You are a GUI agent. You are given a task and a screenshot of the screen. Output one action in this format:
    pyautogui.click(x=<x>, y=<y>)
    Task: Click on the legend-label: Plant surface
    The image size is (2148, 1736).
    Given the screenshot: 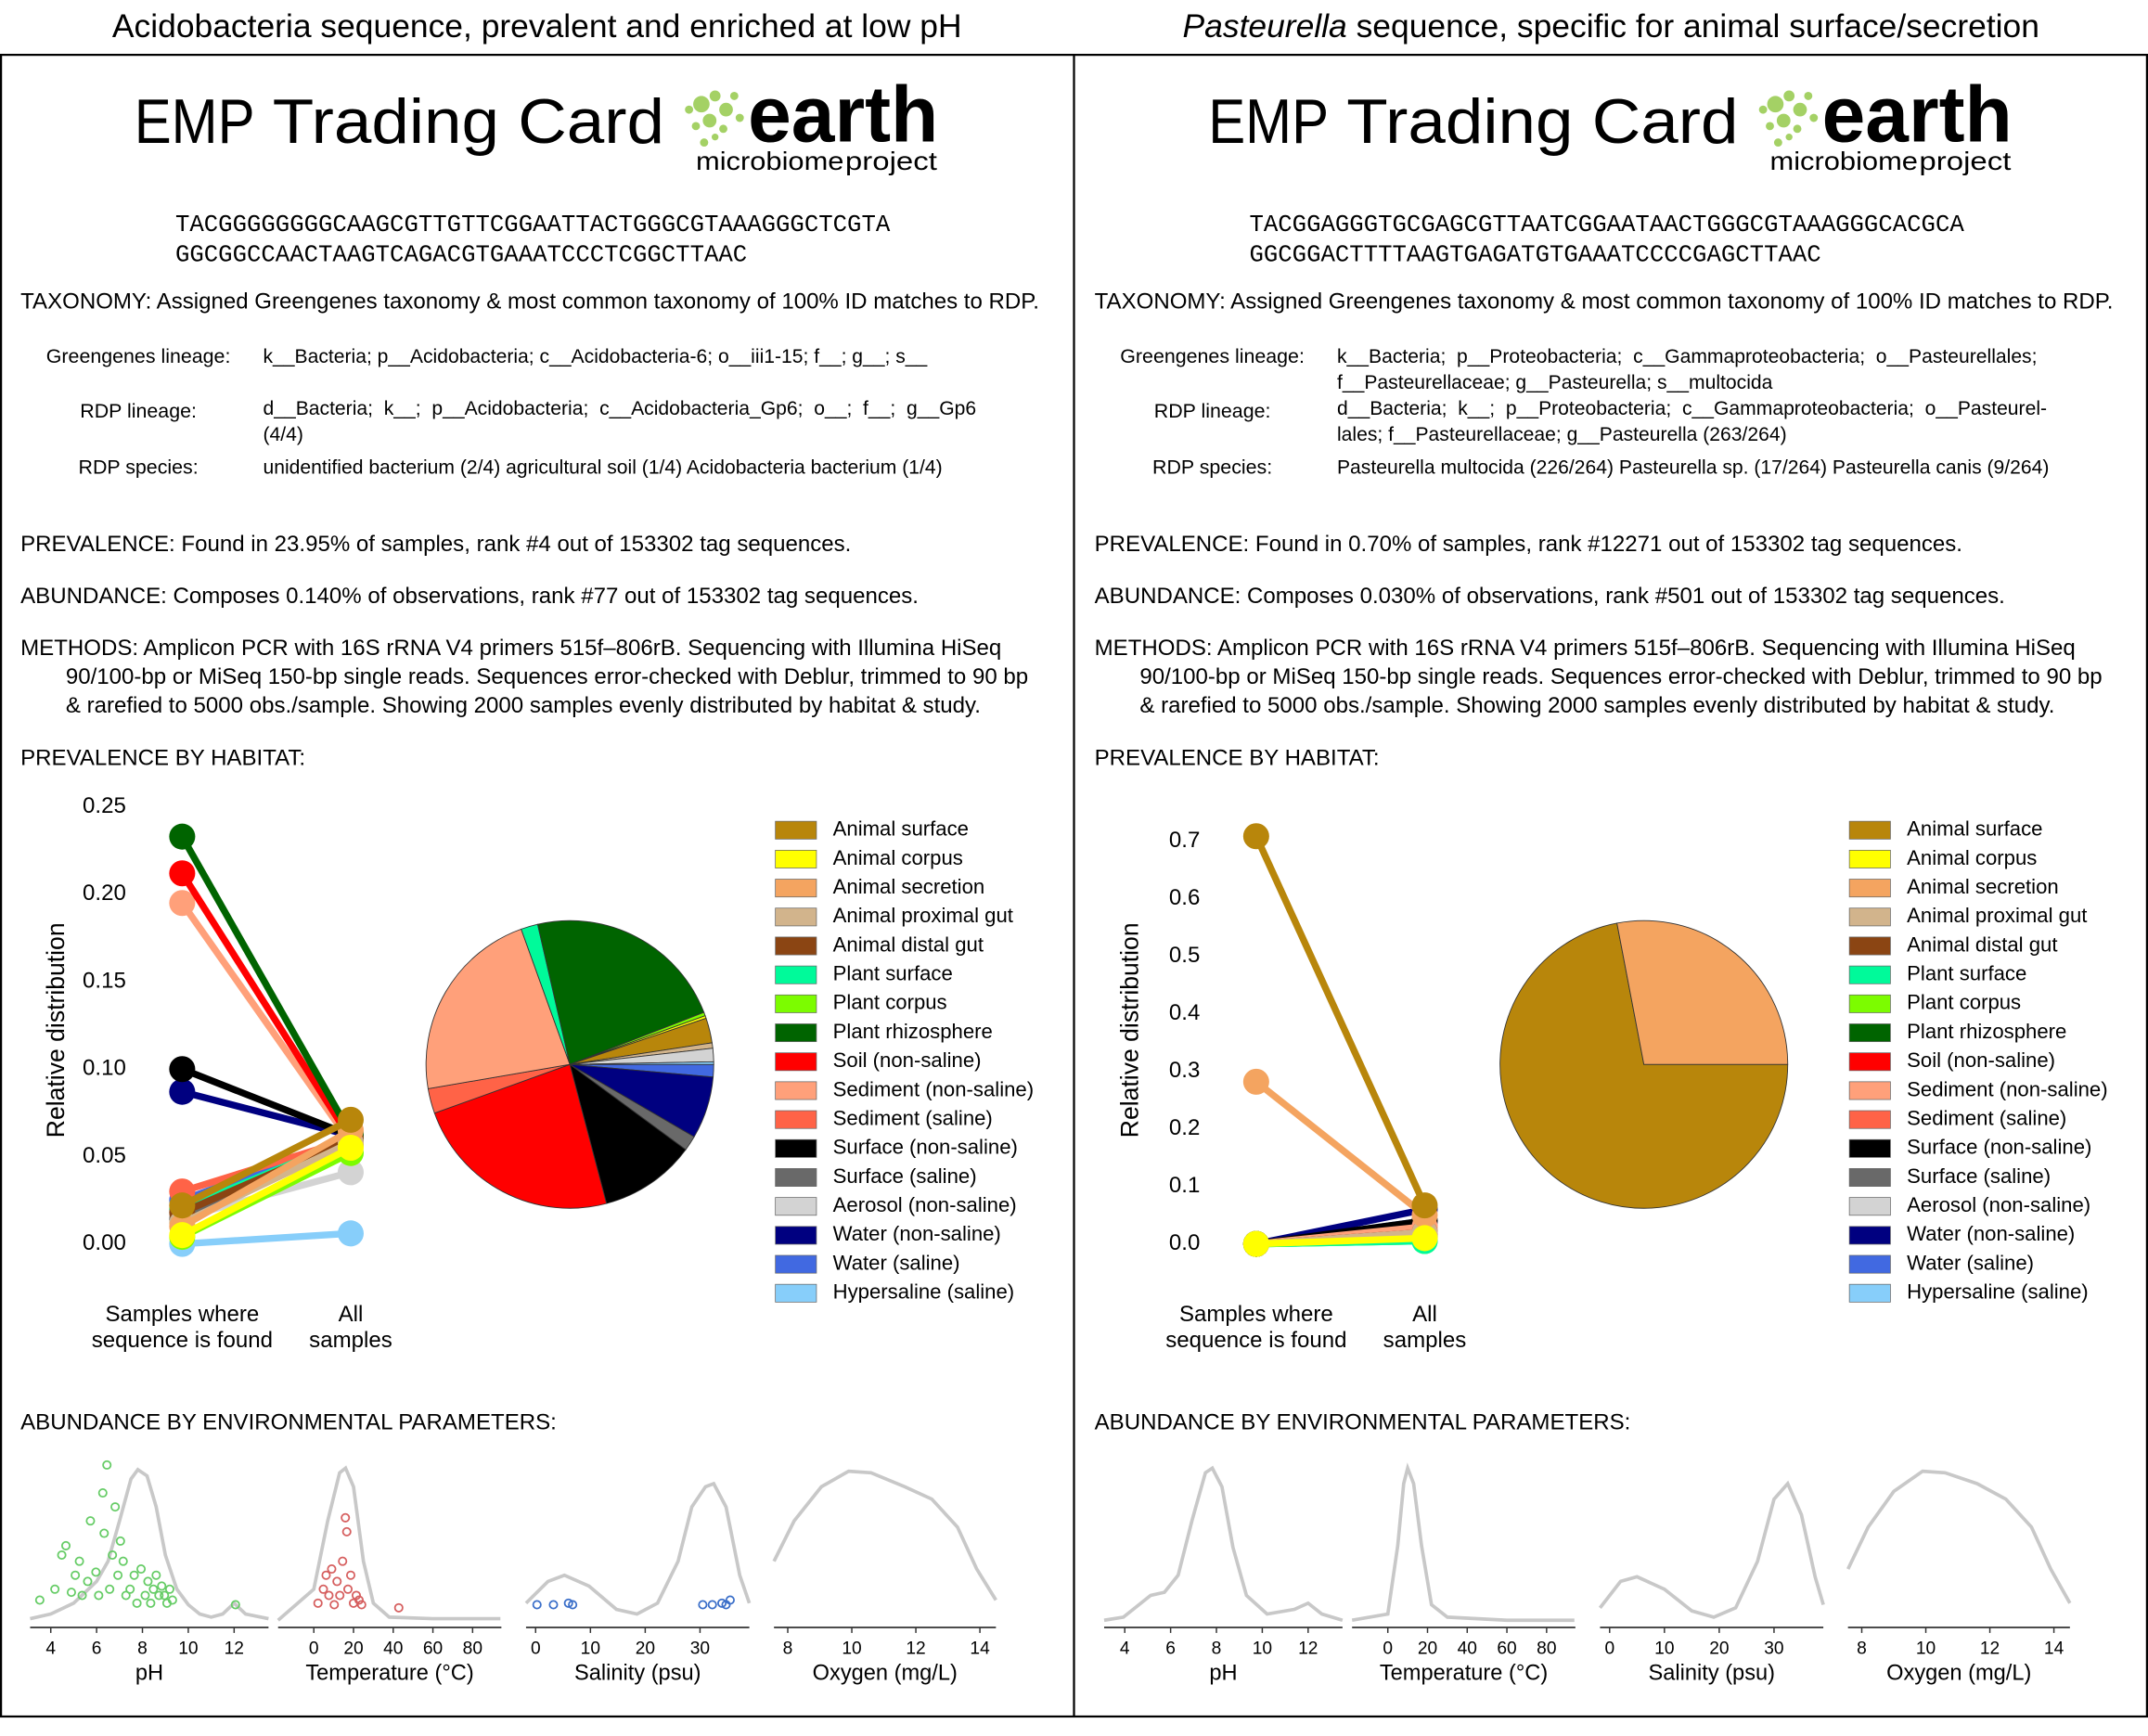 What is the action you would take?
    pyautogui.click(x=893, y=973)
    